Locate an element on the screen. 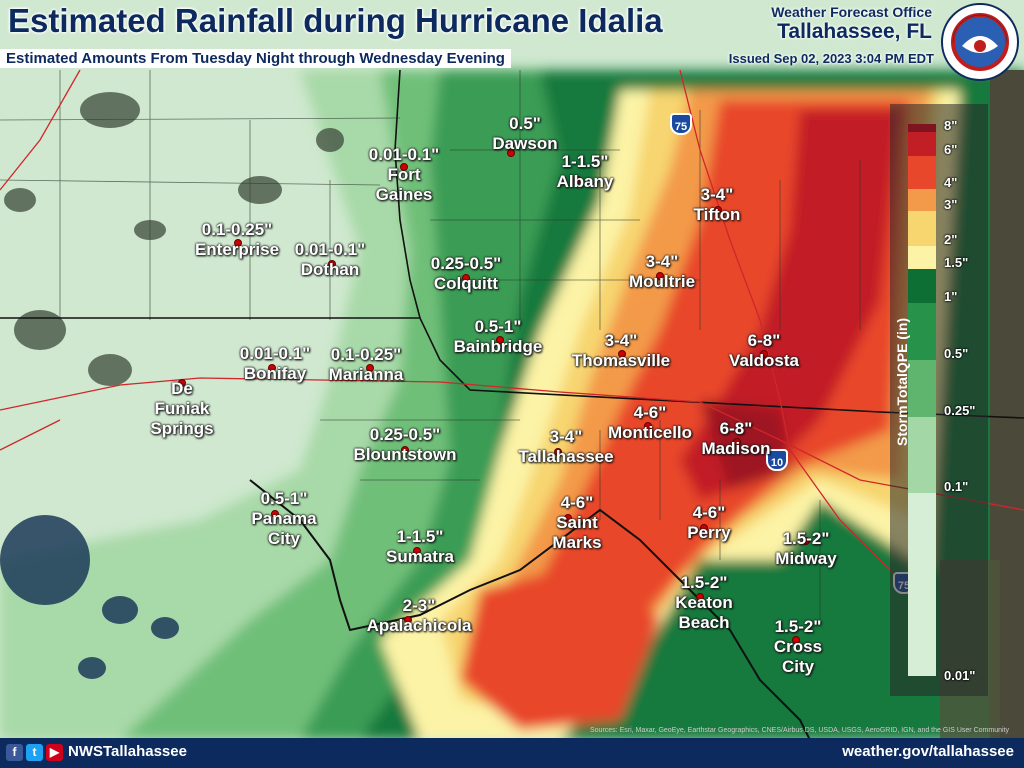 This screenshot has height=768, width=1024. city-name: Saint Marks is located at coordinates (577, 532).